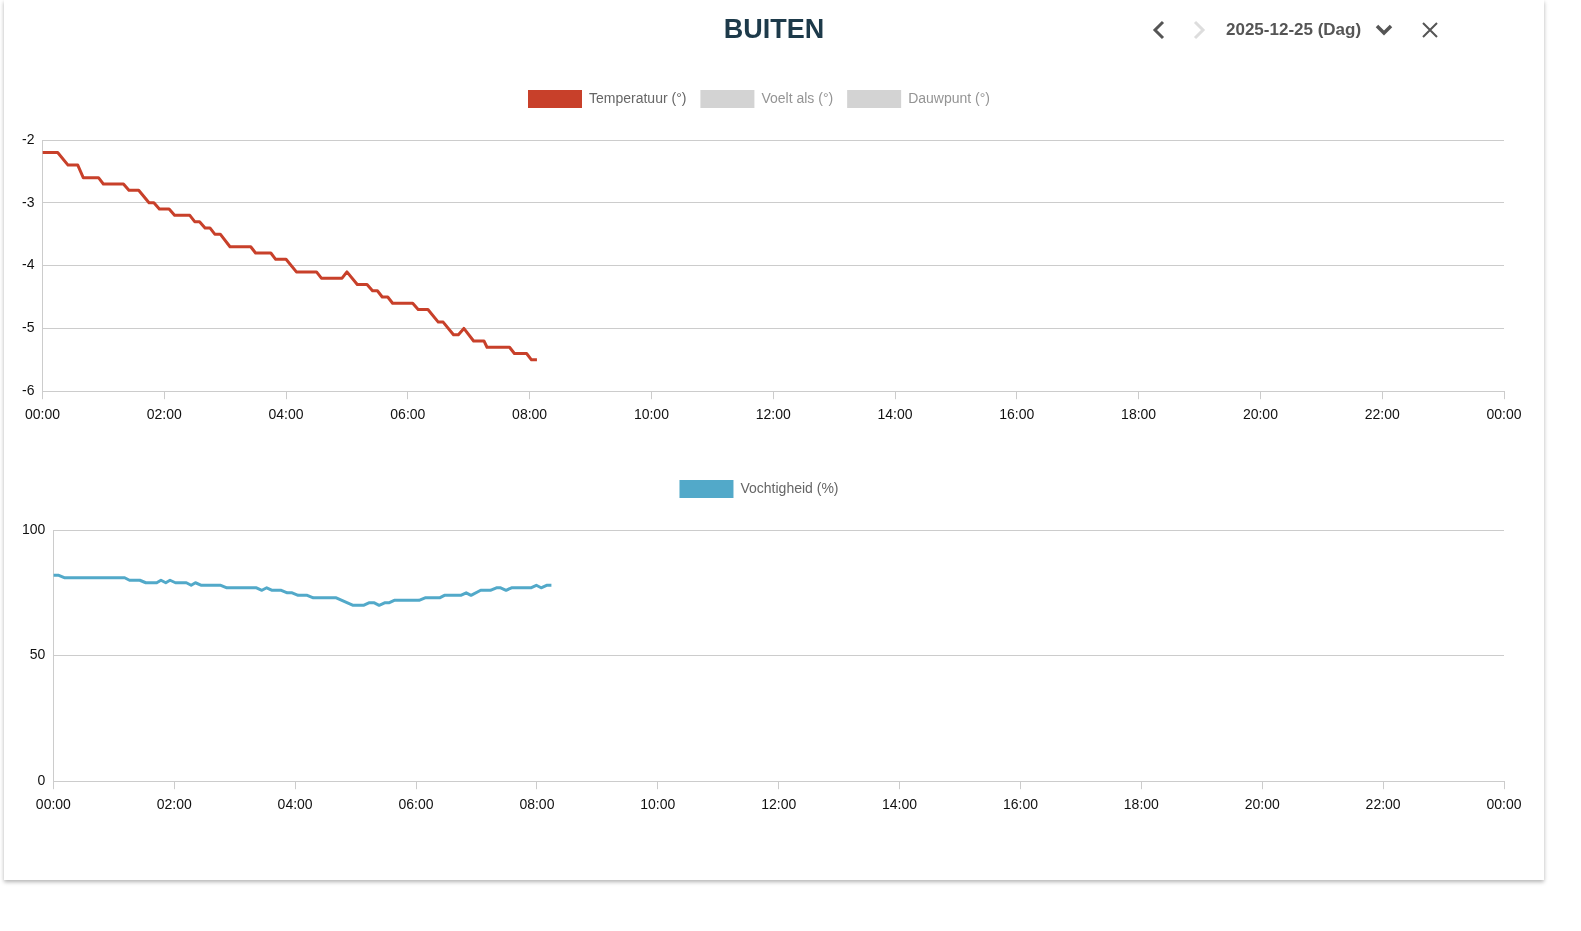 This screenshot has width=1581, height=931. I want to click on y-tick-label: -5, so click(28, 327).